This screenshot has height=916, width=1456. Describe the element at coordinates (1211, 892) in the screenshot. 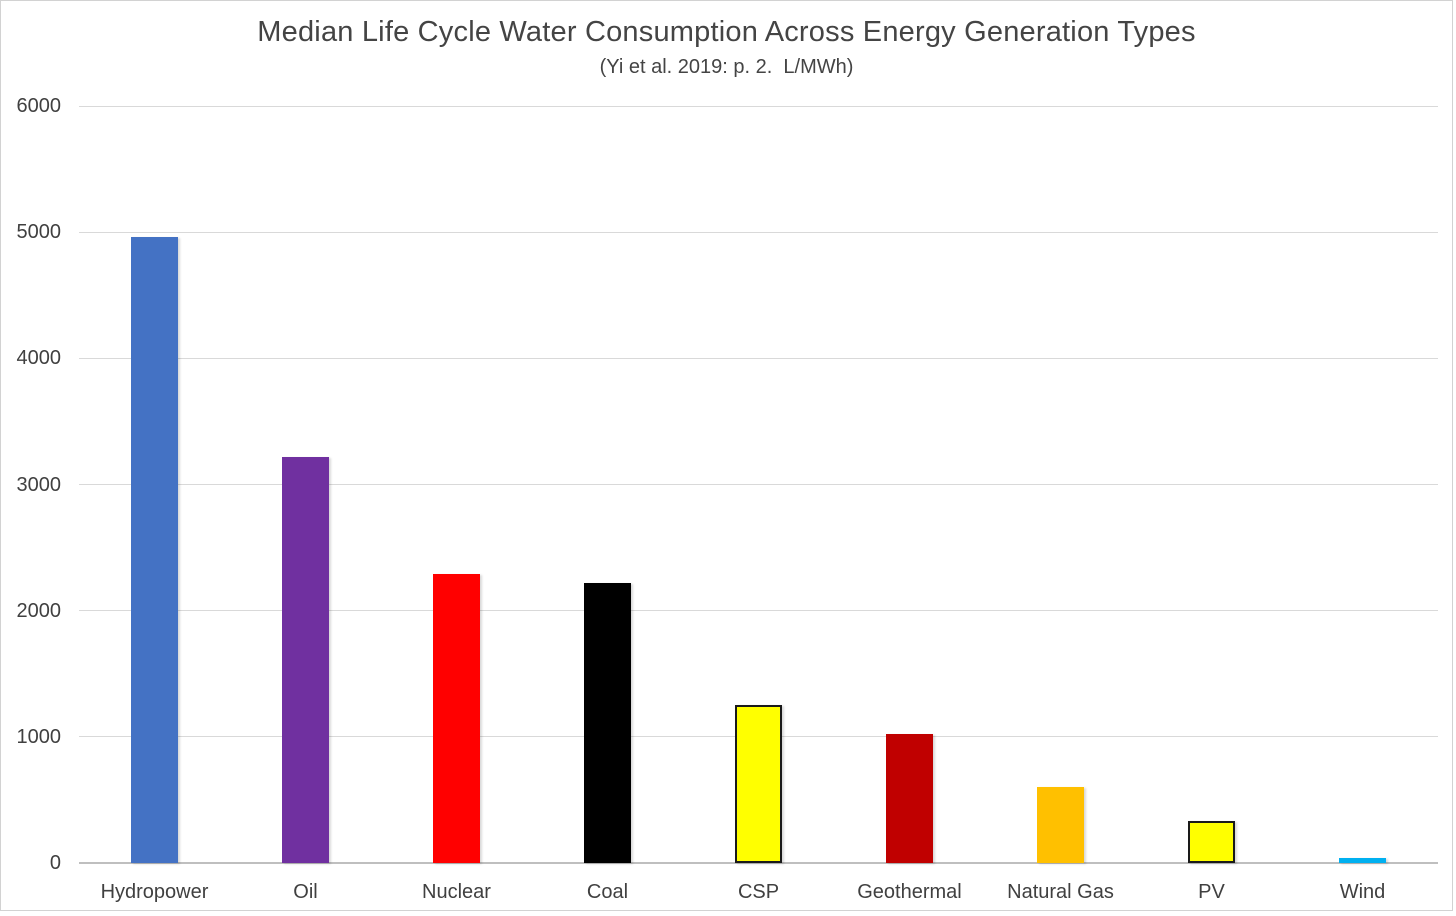

I see `x-tick-label-pv: PV` at that location.